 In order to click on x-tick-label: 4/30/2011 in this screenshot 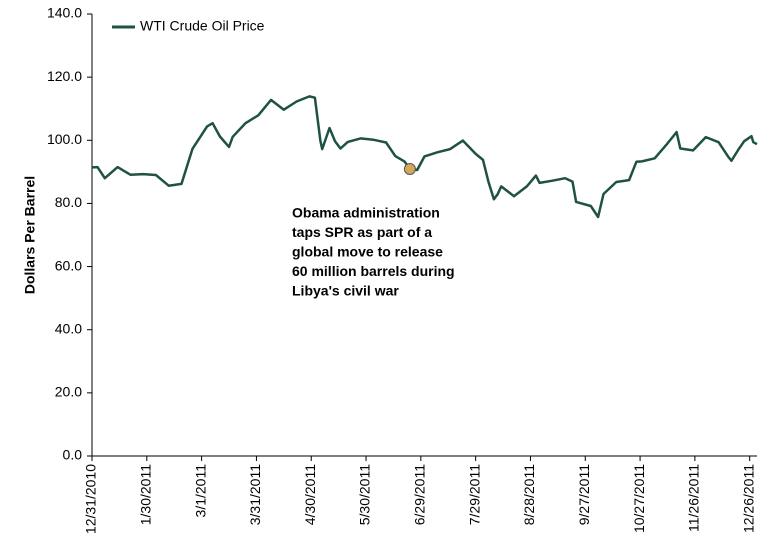, I will do `click(310, 494)`.